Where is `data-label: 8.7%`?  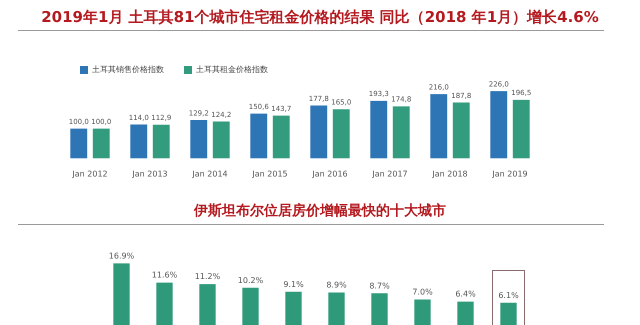 data-label: 8.7% is located at coordinates (379, 285).